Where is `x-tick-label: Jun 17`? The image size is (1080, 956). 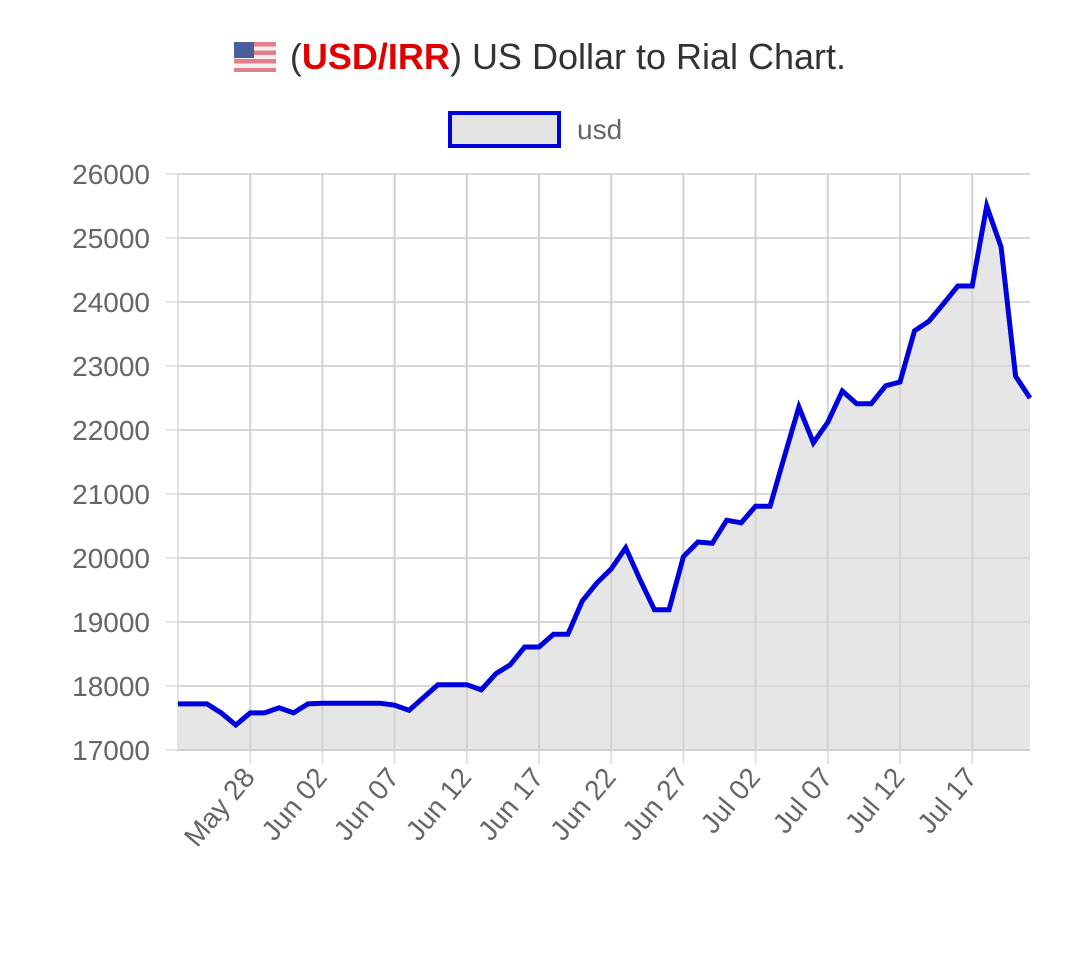 x-tick-label: Jun 17 is located at coordinates (511, 804).